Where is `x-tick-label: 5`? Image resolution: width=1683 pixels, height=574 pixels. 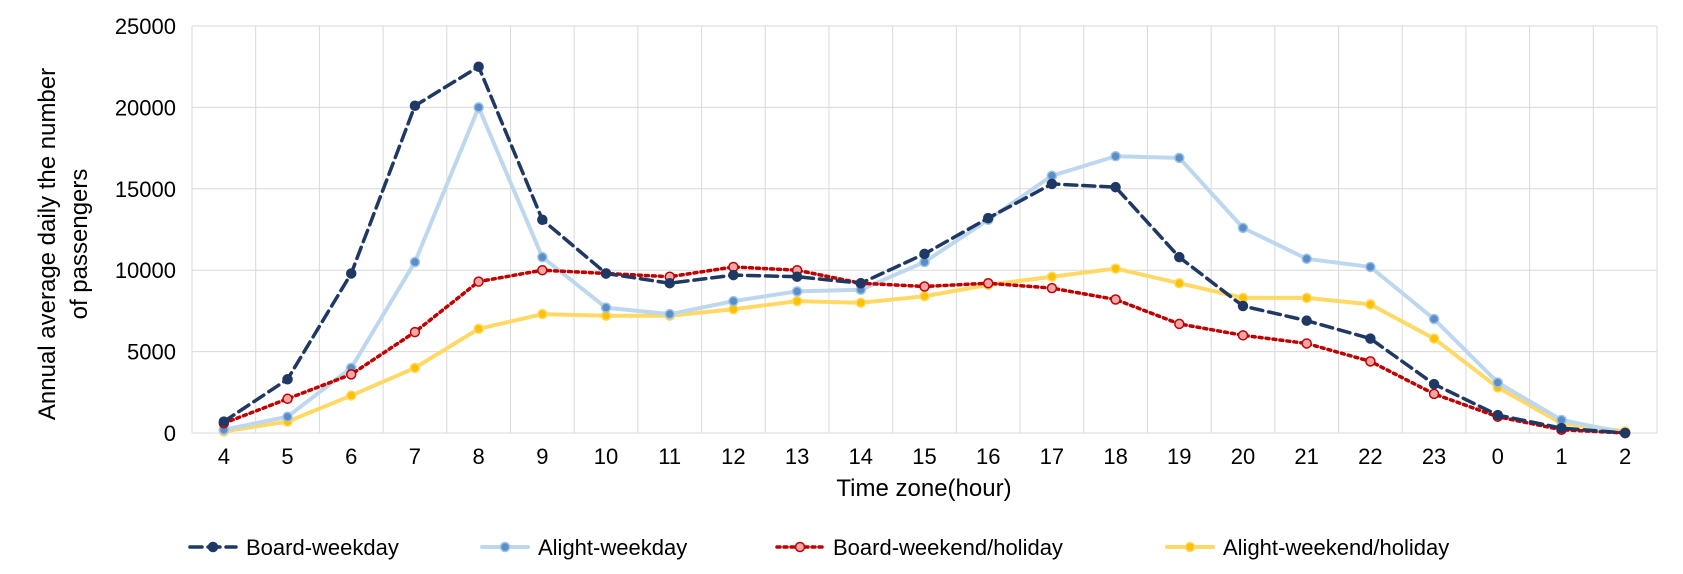 x-tick-label: 5 is located at coordinates (287, 456).